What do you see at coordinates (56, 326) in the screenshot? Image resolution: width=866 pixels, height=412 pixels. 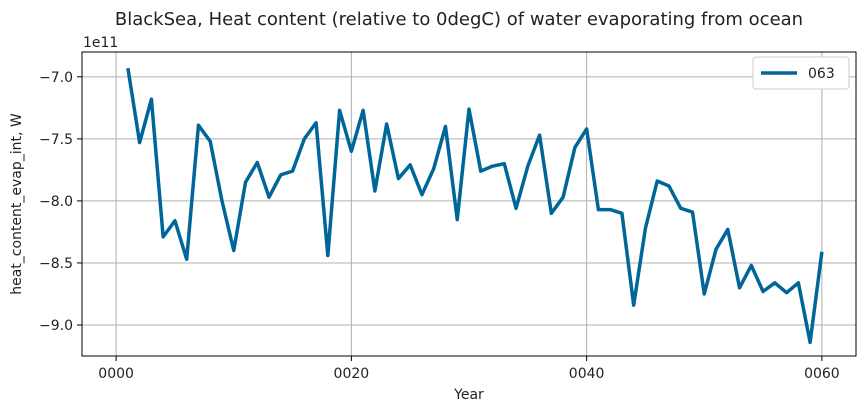 I see `y-tick-label: −9.0` at bounding box center [56, 326].